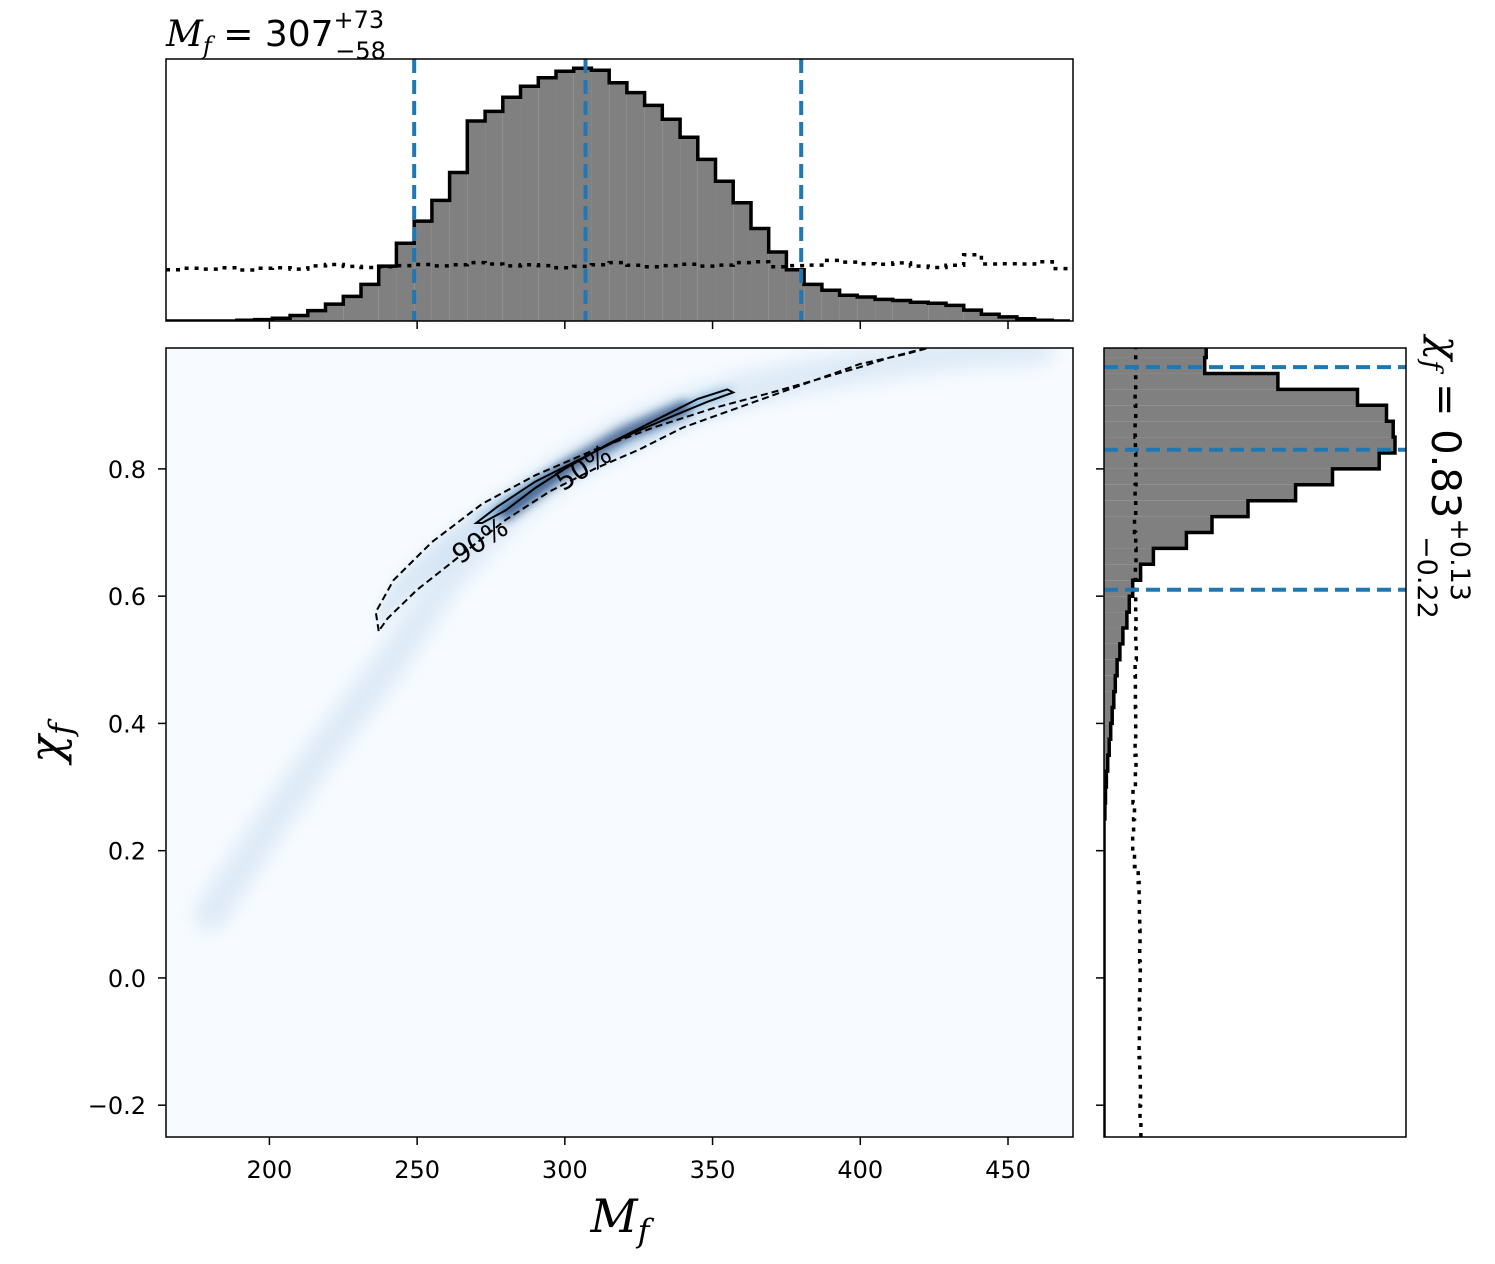  Describe the element at coordinates (1443, 476) in the screenshot. I see `chi-marginal-title: χf = 0.83+0.13−0.22` at that location.